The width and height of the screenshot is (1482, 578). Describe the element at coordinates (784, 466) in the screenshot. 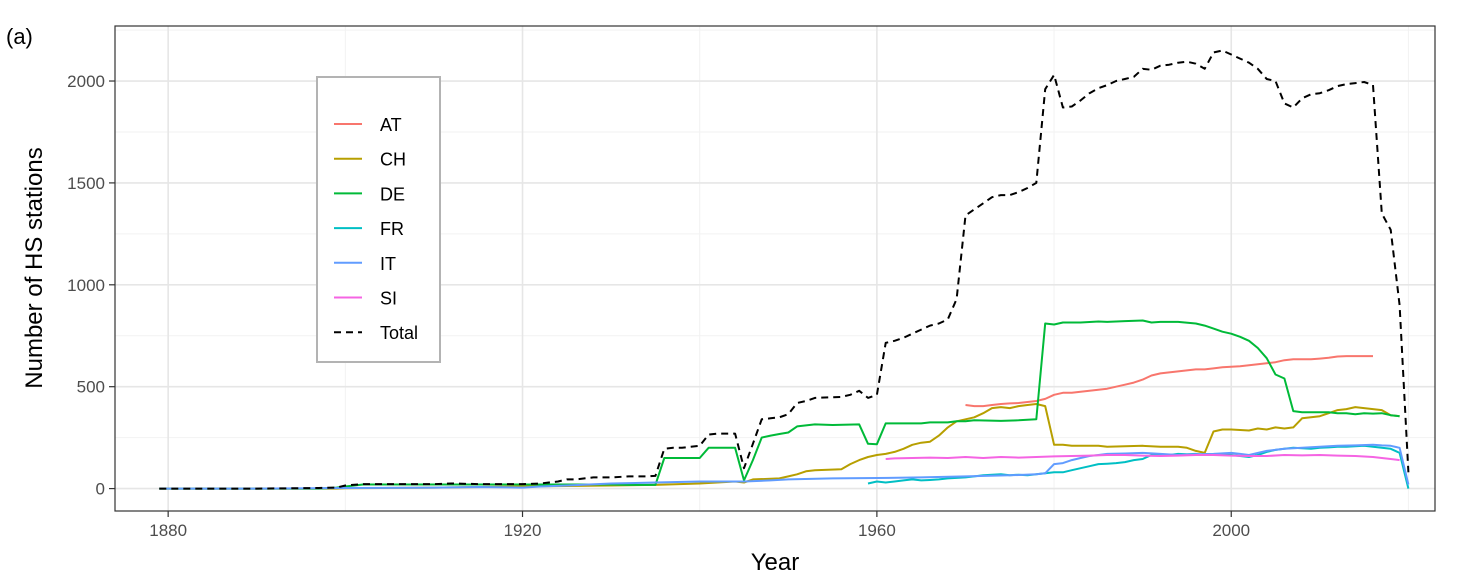

I see `series-line-it` at that location.